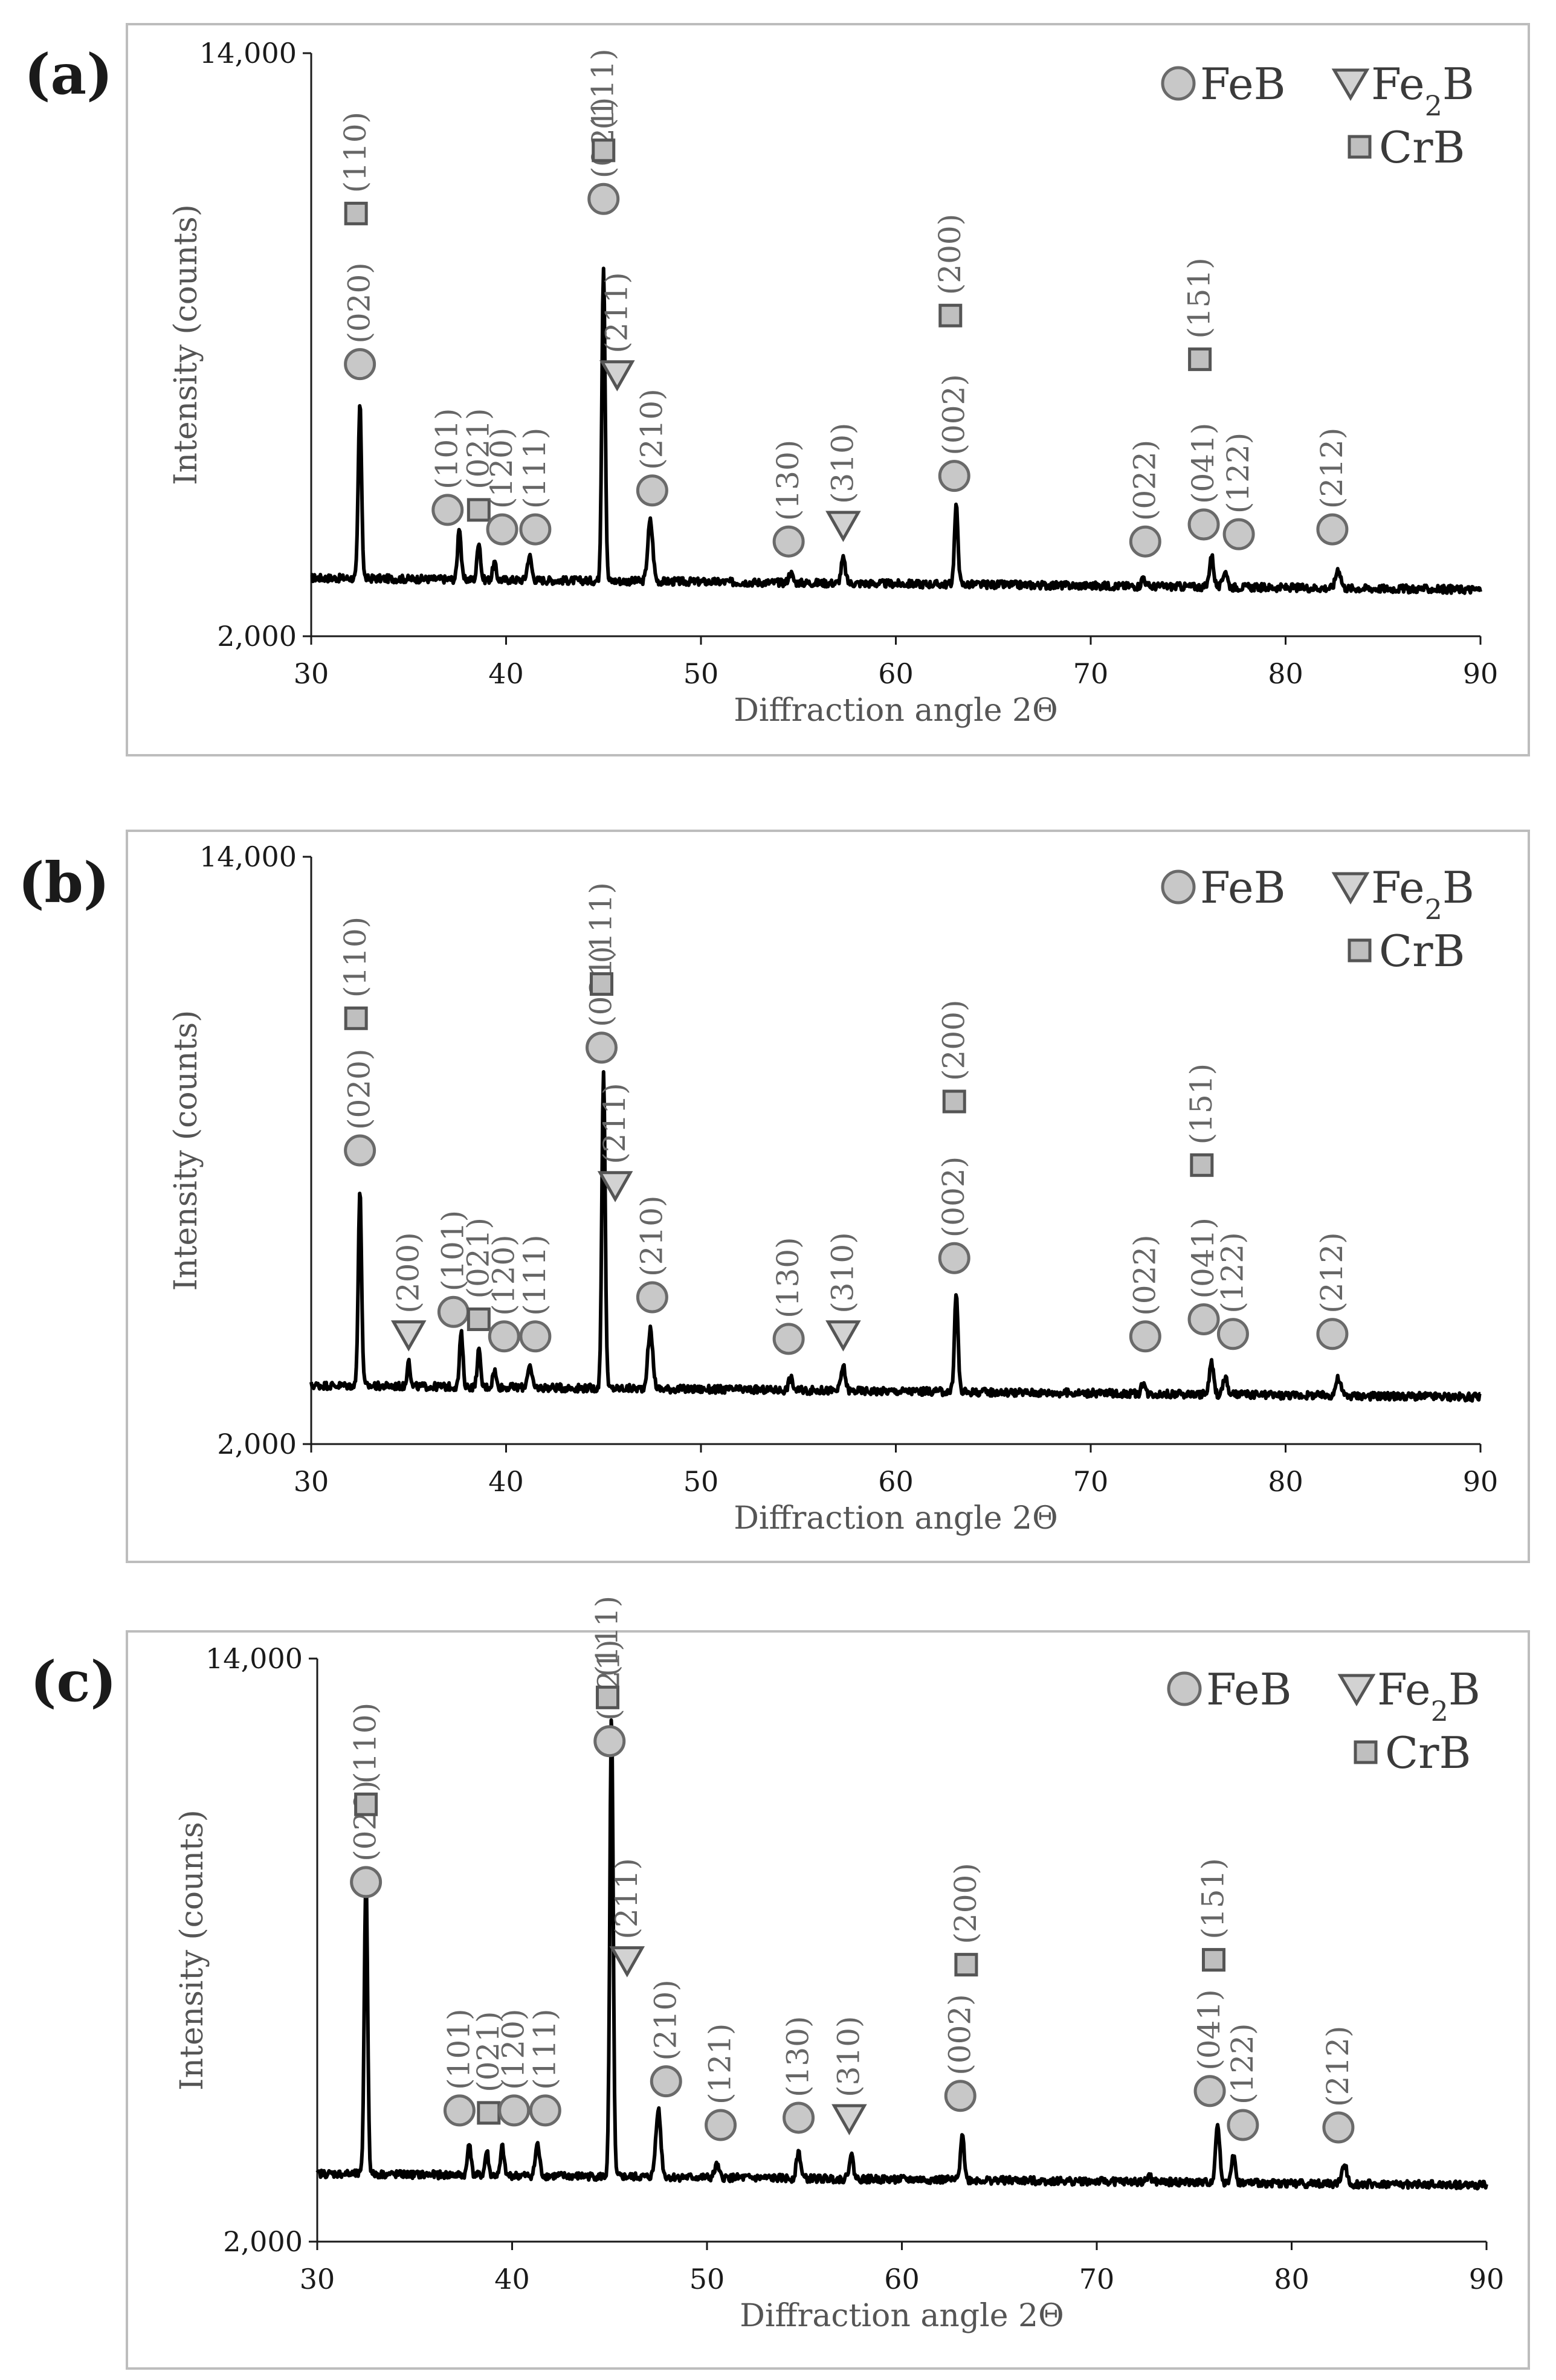  Describe the element at coordinates (1097, 2279) in the screenshot. I see `x-tick-label: 70` at that location.